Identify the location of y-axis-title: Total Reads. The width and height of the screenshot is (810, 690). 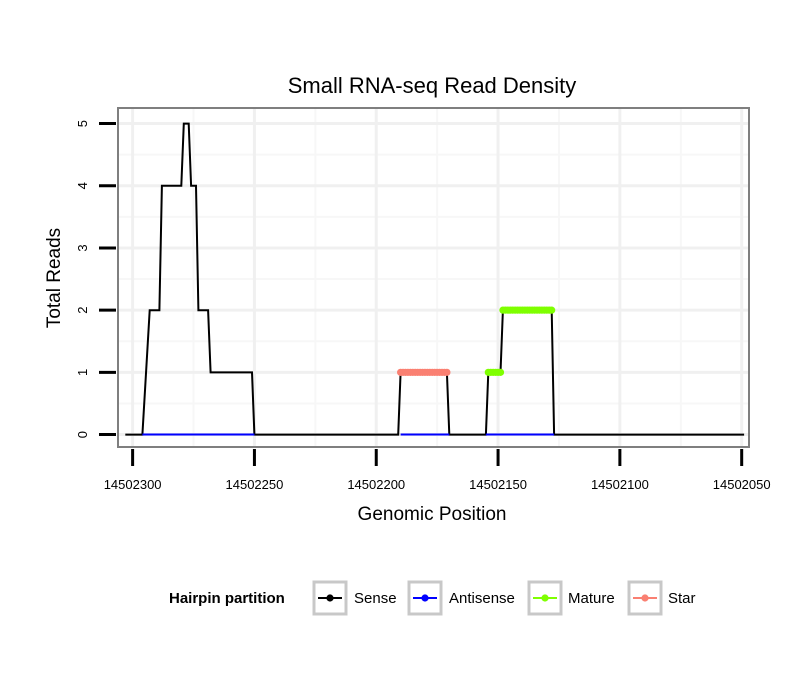
(54, 278).